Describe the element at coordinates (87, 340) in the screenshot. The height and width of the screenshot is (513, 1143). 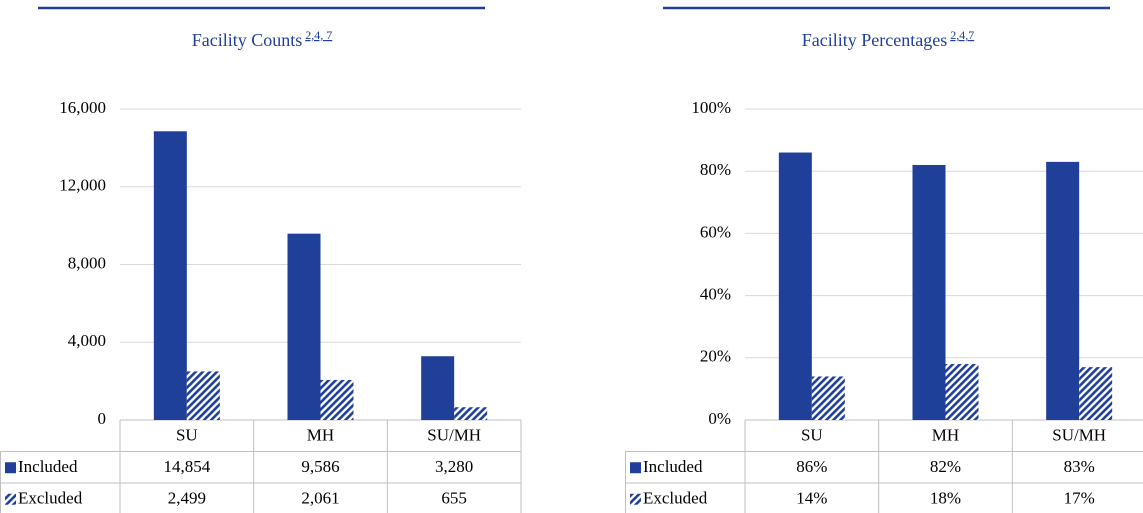
I see `y-tick-label: 4,000` at that location.